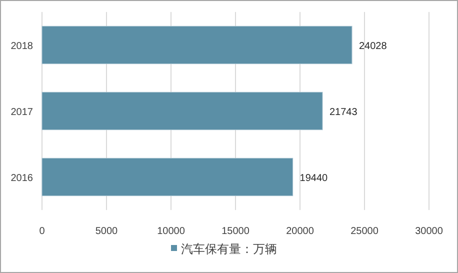 Image resolution: width=458 pixels, height=273 pixels. I want to click on x-tick-label: 20000, so click(300, 231).